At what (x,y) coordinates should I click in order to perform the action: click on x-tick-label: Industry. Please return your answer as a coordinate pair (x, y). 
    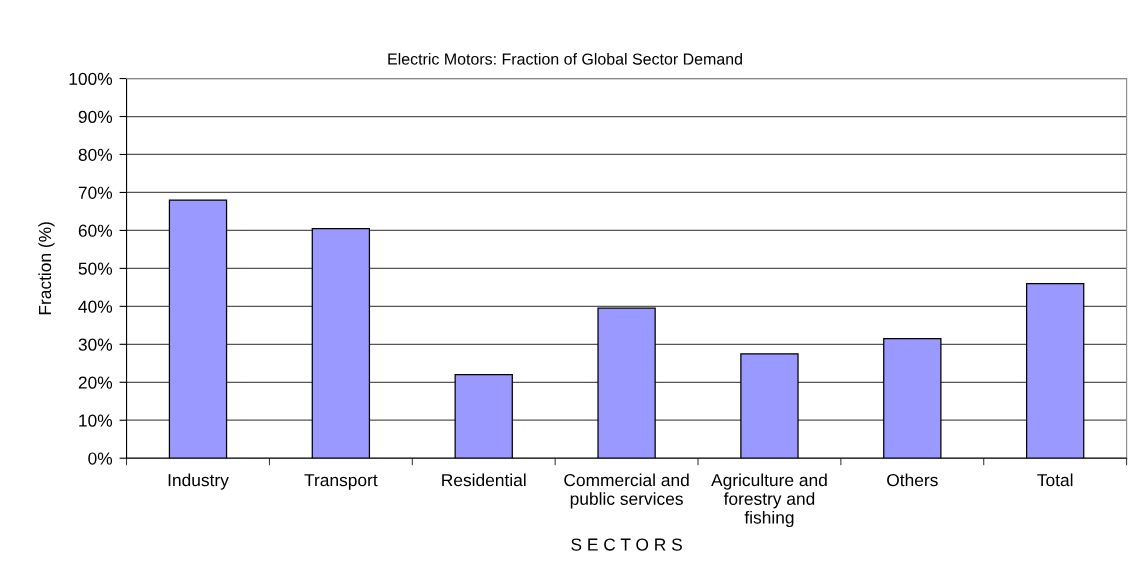
    Looking at the image, I should click on (198, 481).